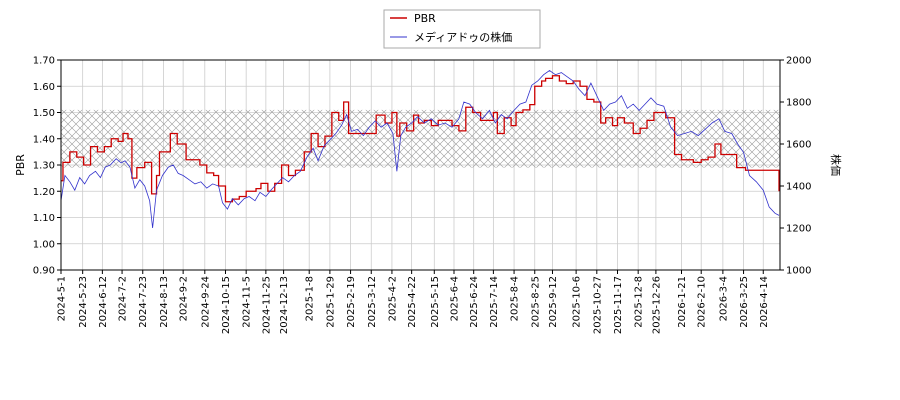 The image size is (900, 400). Describe the element at coordinates (454, 298) in the screenshot. I see `x-tick-label: 2025-6-4` at that location.